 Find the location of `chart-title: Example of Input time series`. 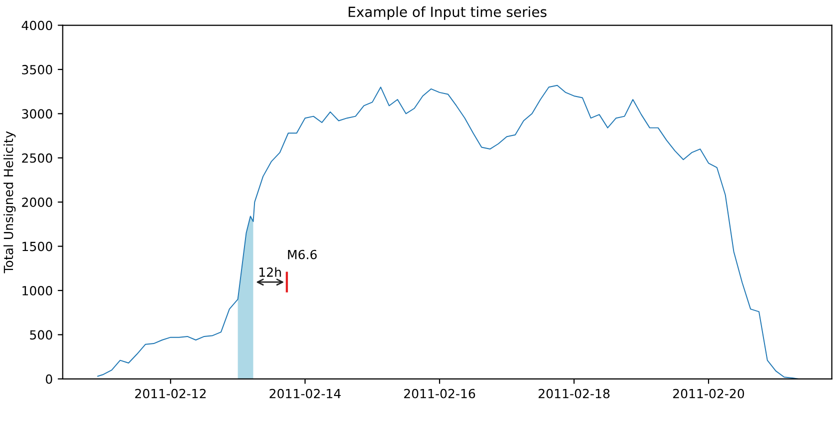

chart-title: Example of Input time series is located at coordinates (447, 13).